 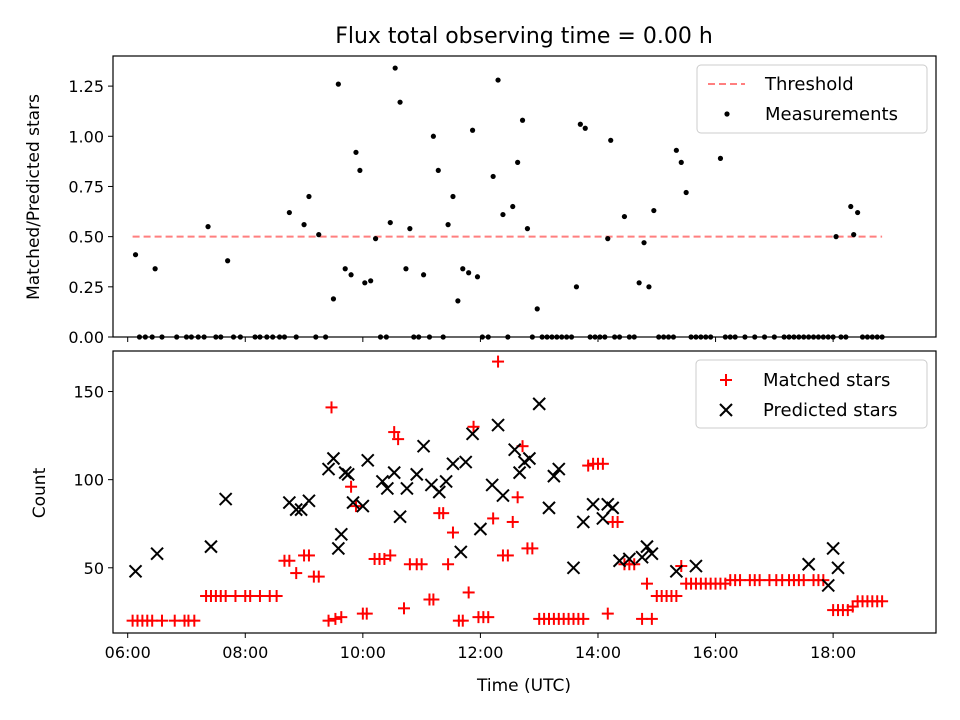 I want to click on legend-measurements-label: Measurements, so click(x=831, y=114).